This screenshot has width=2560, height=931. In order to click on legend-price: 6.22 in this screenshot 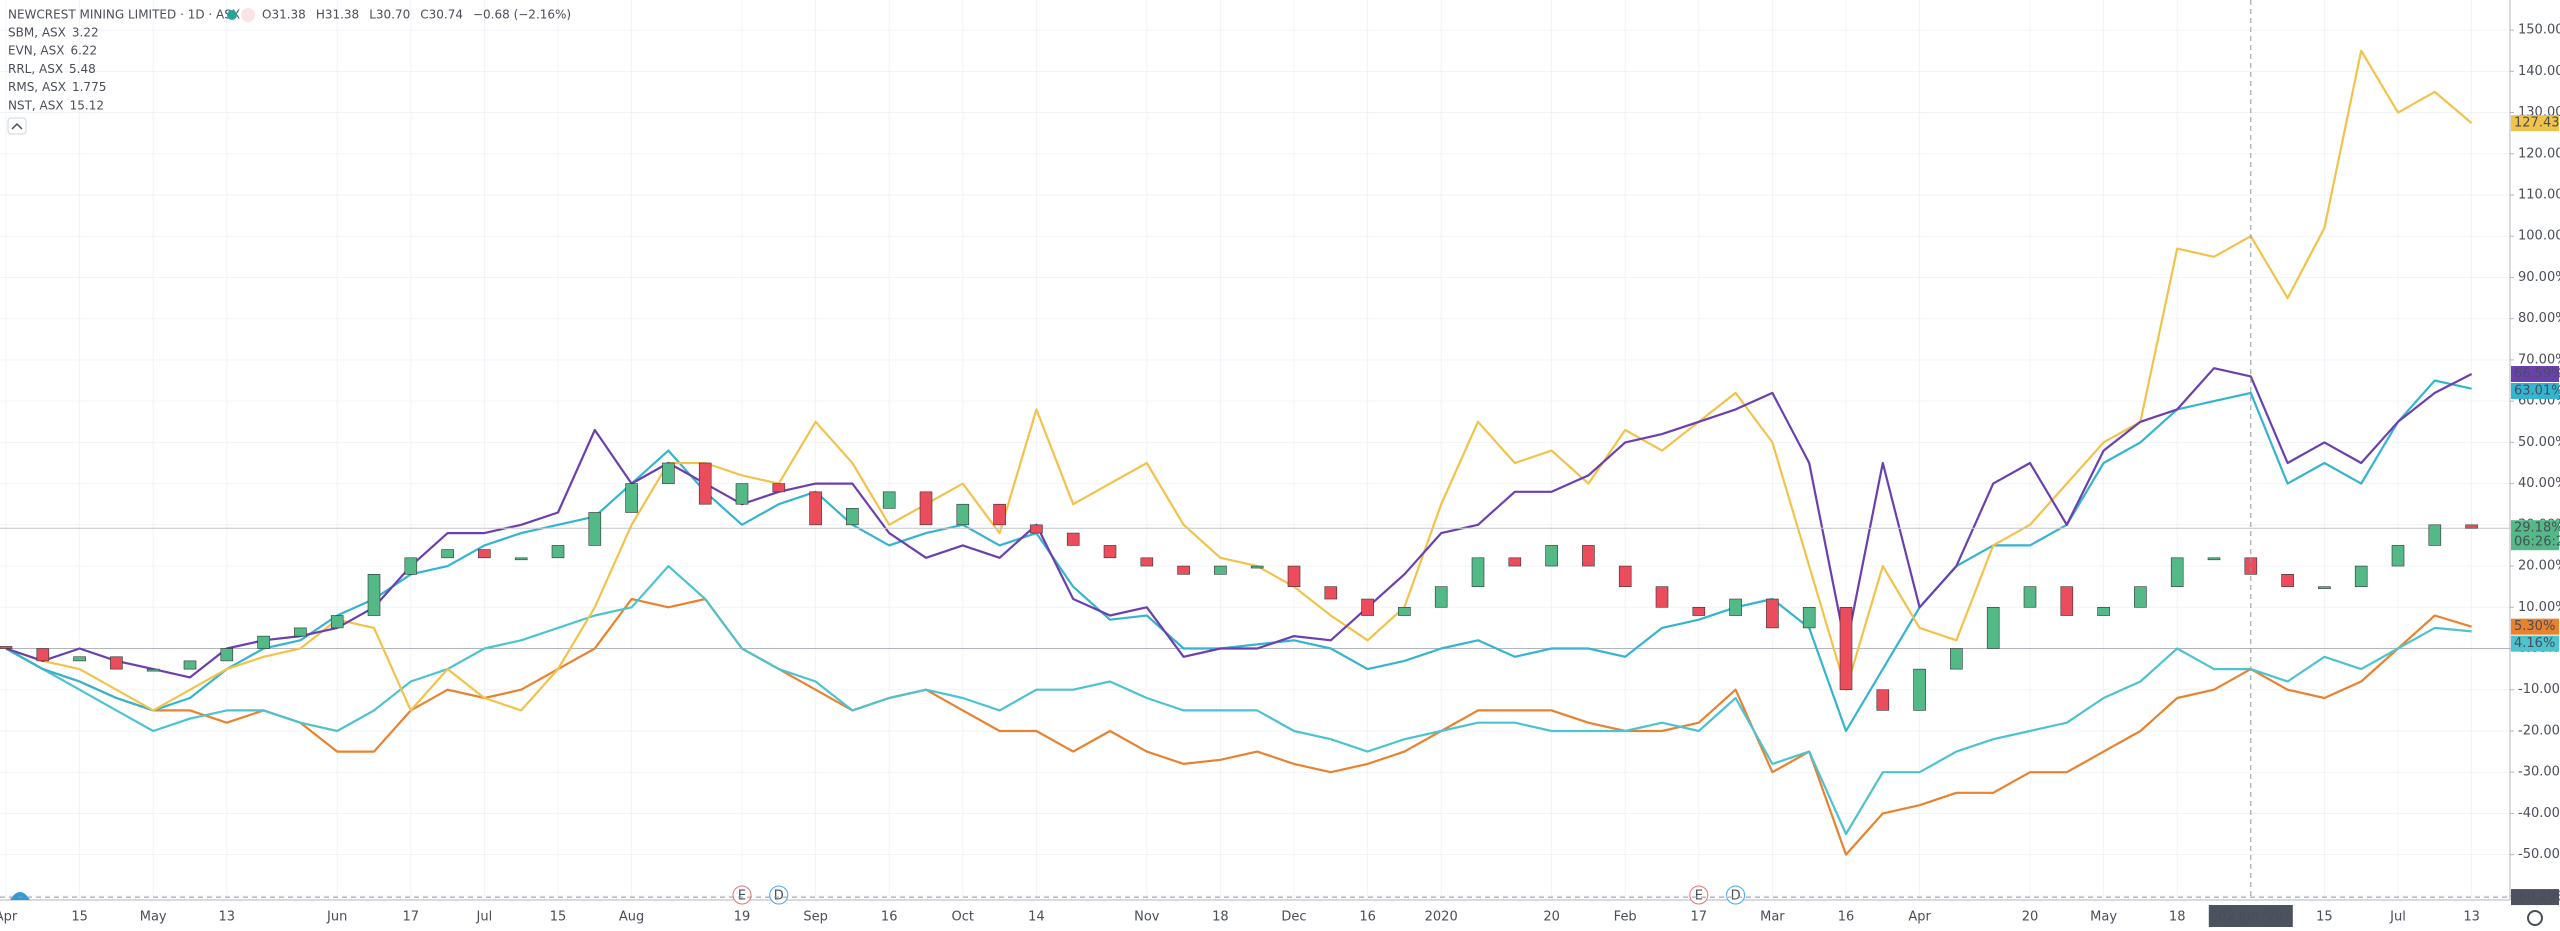, I will do `click(83, 51)`.